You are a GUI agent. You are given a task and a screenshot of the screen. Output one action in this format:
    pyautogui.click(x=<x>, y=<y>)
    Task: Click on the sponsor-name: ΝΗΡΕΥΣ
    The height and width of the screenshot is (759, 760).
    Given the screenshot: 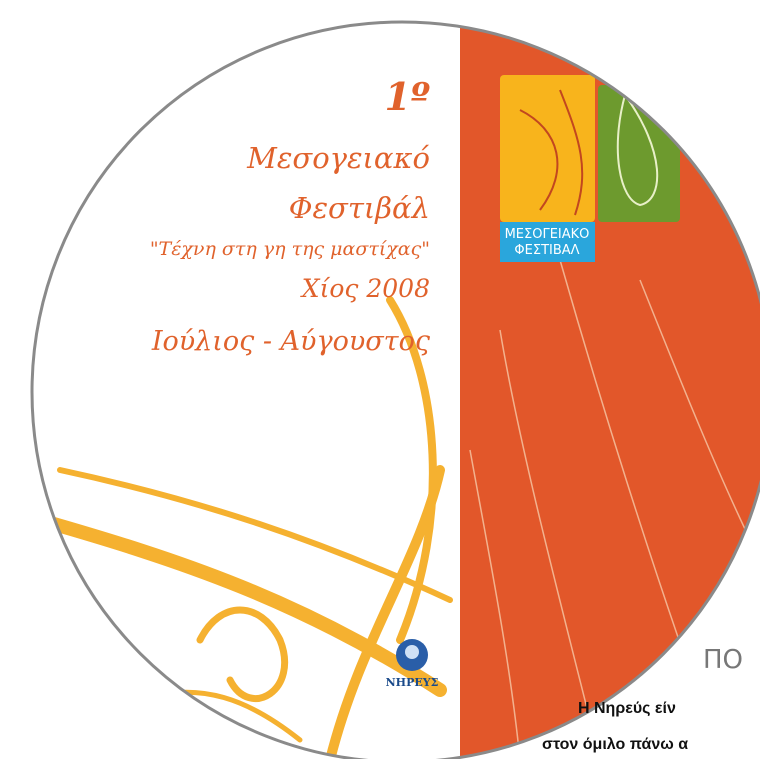 What is the action you would take?
    pyautogui.click(x=412, y=682)
    